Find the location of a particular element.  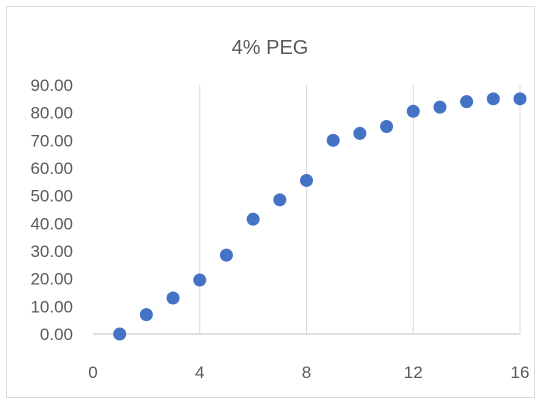

y-tick-label: 40.00 is located at coordinates (51, 223).